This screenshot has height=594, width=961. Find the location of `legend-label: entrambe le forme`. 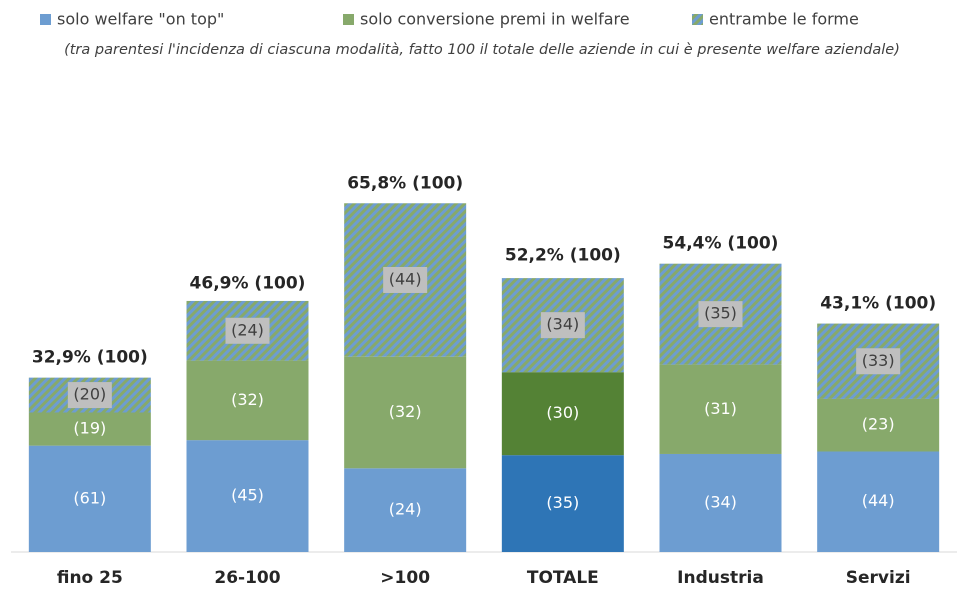

legend-label: entrambe le forme is located at coordinates (784, 19).